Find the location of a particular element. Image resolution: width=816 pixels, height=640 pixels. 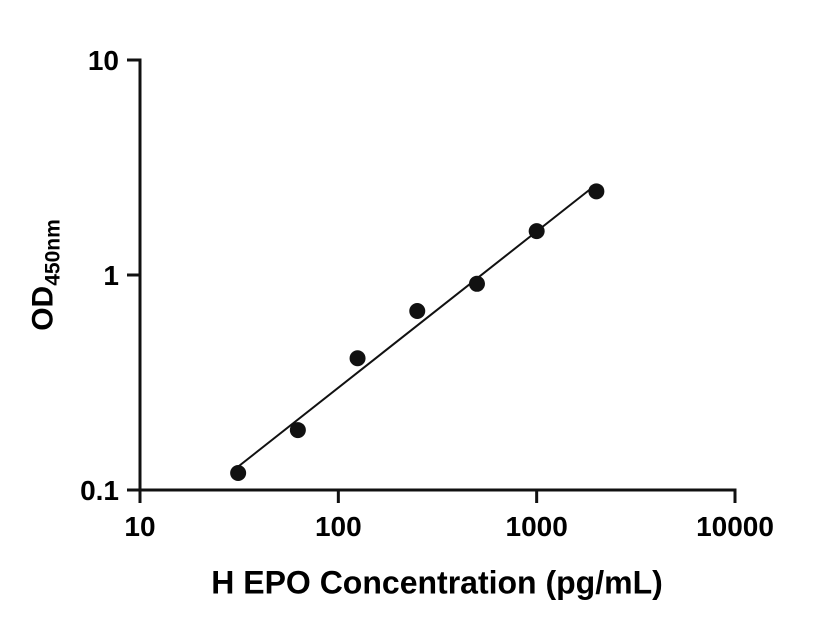

x-axis-title: H EPO Concentration (pg/mL) is located at coordinates (437, 582).